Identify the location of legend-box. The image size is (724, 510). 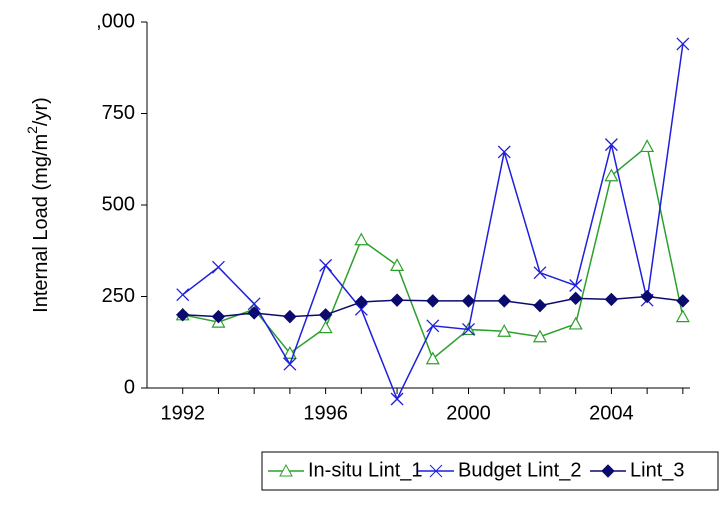
(490, 471).